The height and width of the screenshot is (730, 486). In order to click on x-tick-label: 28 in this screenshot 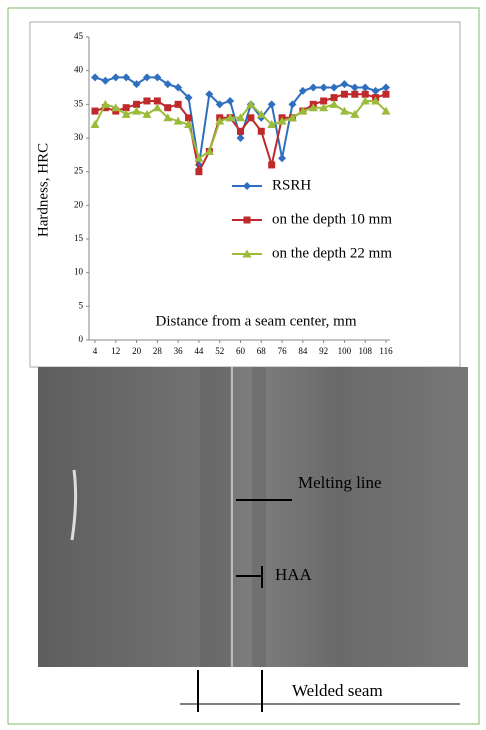, I will do `click(158, 351)`.